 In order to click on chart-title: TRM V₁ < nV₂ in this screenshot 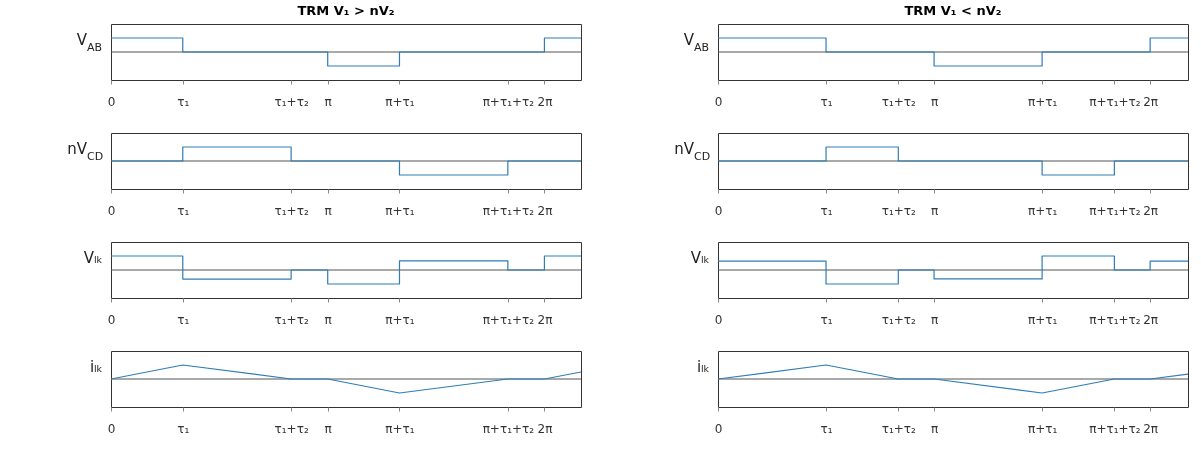, I will do `click(953, 10)`.